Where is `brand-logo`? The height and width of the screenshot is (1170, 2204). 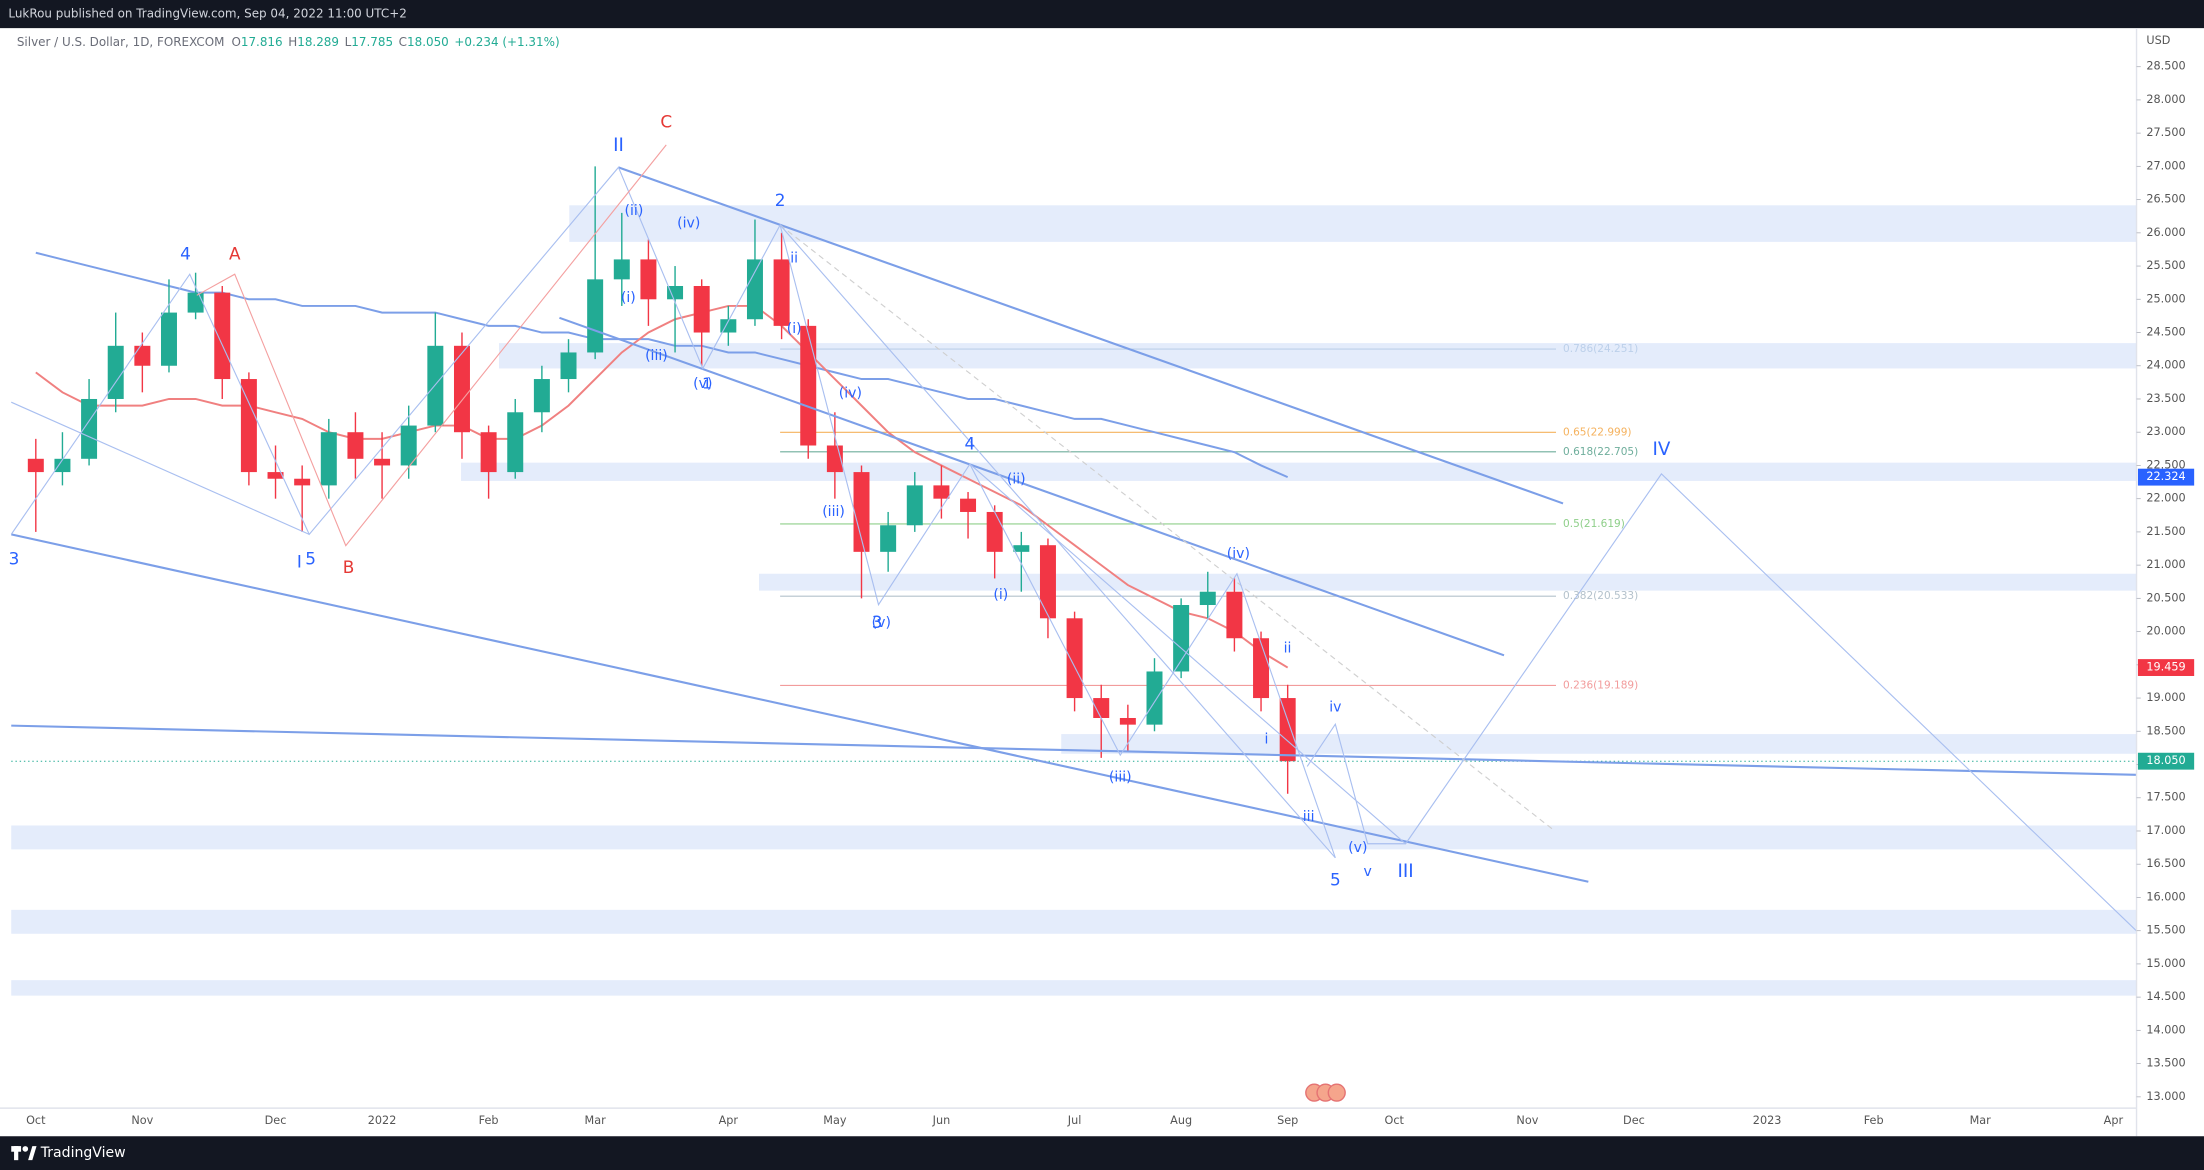 brand-logo is located at coordinates (24, 1153).